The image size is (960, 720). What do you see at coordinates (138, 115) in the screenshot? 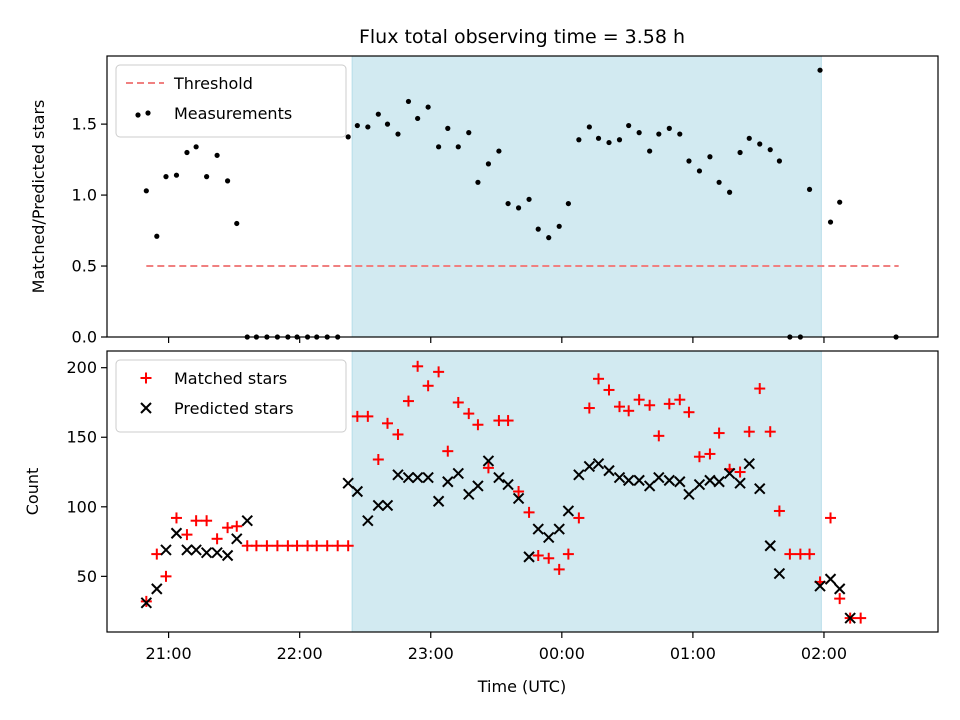
I see `legend-measurements-swatch` at bounding box center [138, 115].